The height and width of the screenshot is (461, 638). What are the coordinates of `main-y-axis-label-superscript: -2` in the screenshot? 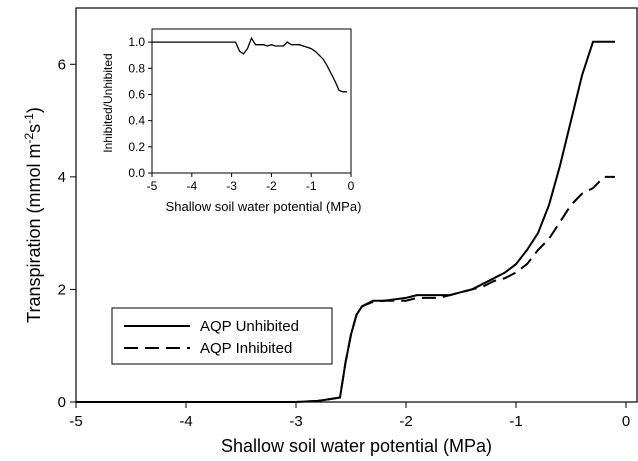 It's located at (29, 137).